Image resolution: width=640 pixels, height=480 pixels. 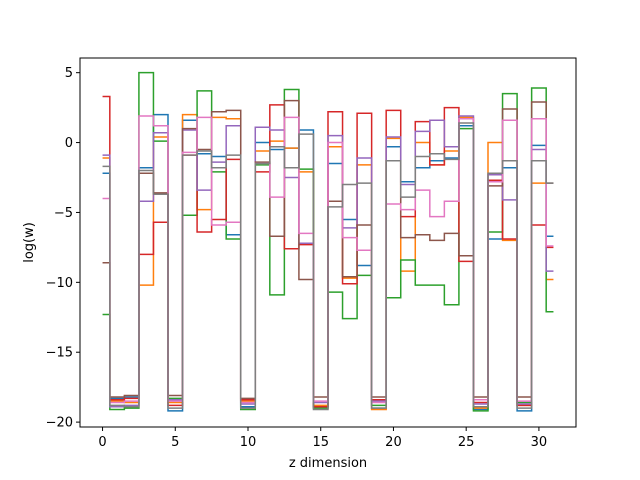 What do you see at coordinates (63, 248) in the screenshot?
I see `y-axis-ticks: 5 0 −5 −10 −15 −20` at bounding box center [63, 248].